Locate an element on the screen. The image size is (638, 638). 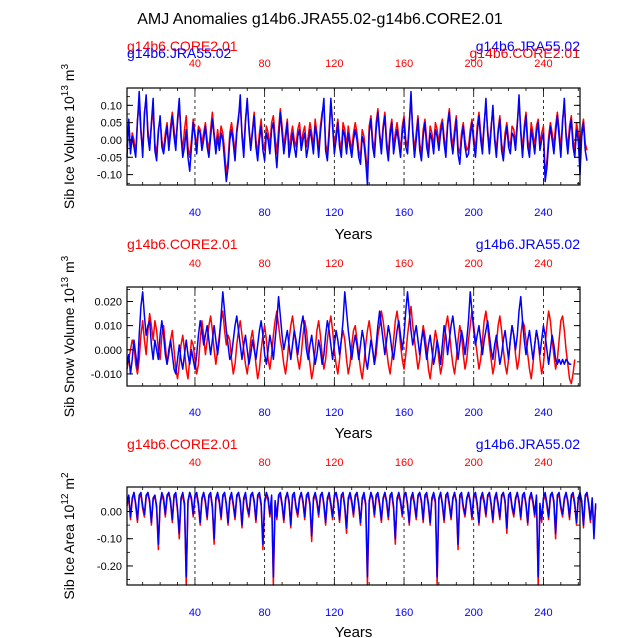
y-axis-label-main: Sib Snow Volume 10 is located at coordinates (69, 352).